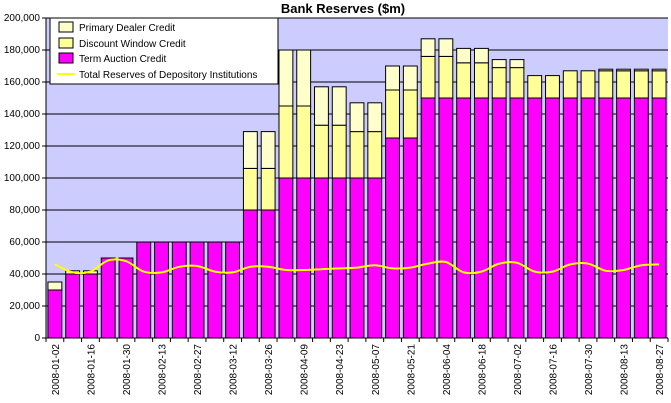 The width and height of the screenshot is (671, 403). What do you see at coordinates (91, 370) in the screenshot?
I see `x-tick-label: 2008-01-16` at bounding box center [91, 370].